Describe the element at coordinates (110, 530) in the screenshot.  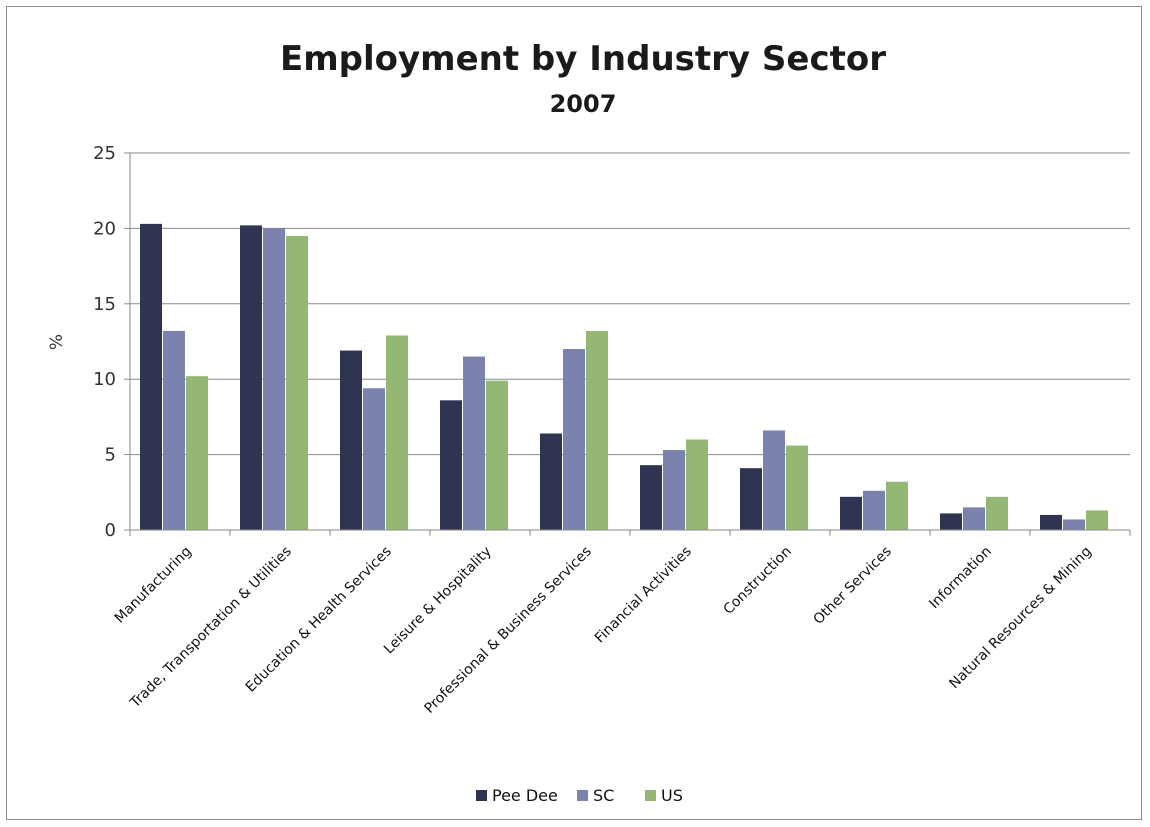
I see `y-tick-label: 0` at that location.